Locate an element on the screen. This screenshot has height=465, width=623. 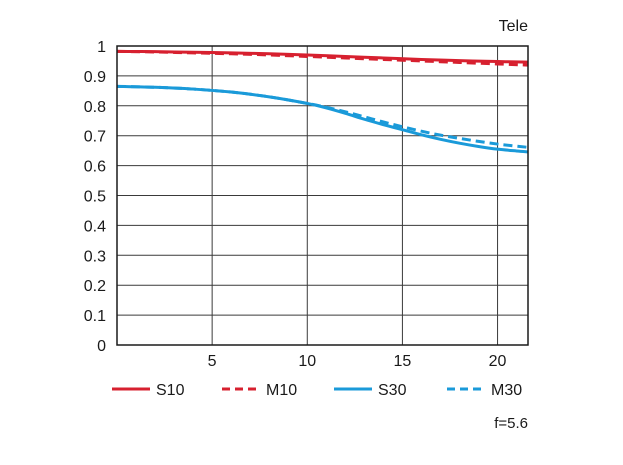
y-tick-label: 0.8 is located at coordinates (95, 107).